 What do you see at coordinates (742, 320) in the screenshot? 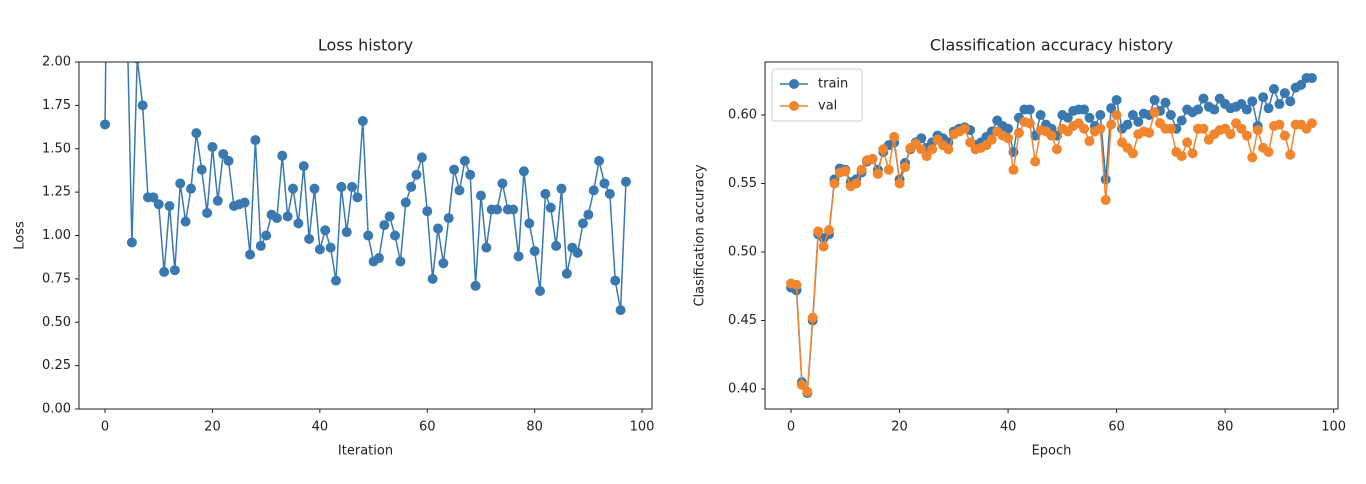
I see `y-tick-label: 0.45` at bounding box center [742, 320].